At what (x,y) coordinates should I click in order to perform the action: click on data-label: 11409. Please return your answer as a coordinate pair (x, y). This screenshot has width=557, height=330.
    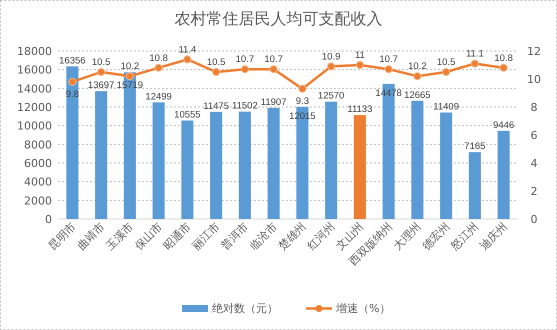
    Looking at the image, I should click on (446, 107).